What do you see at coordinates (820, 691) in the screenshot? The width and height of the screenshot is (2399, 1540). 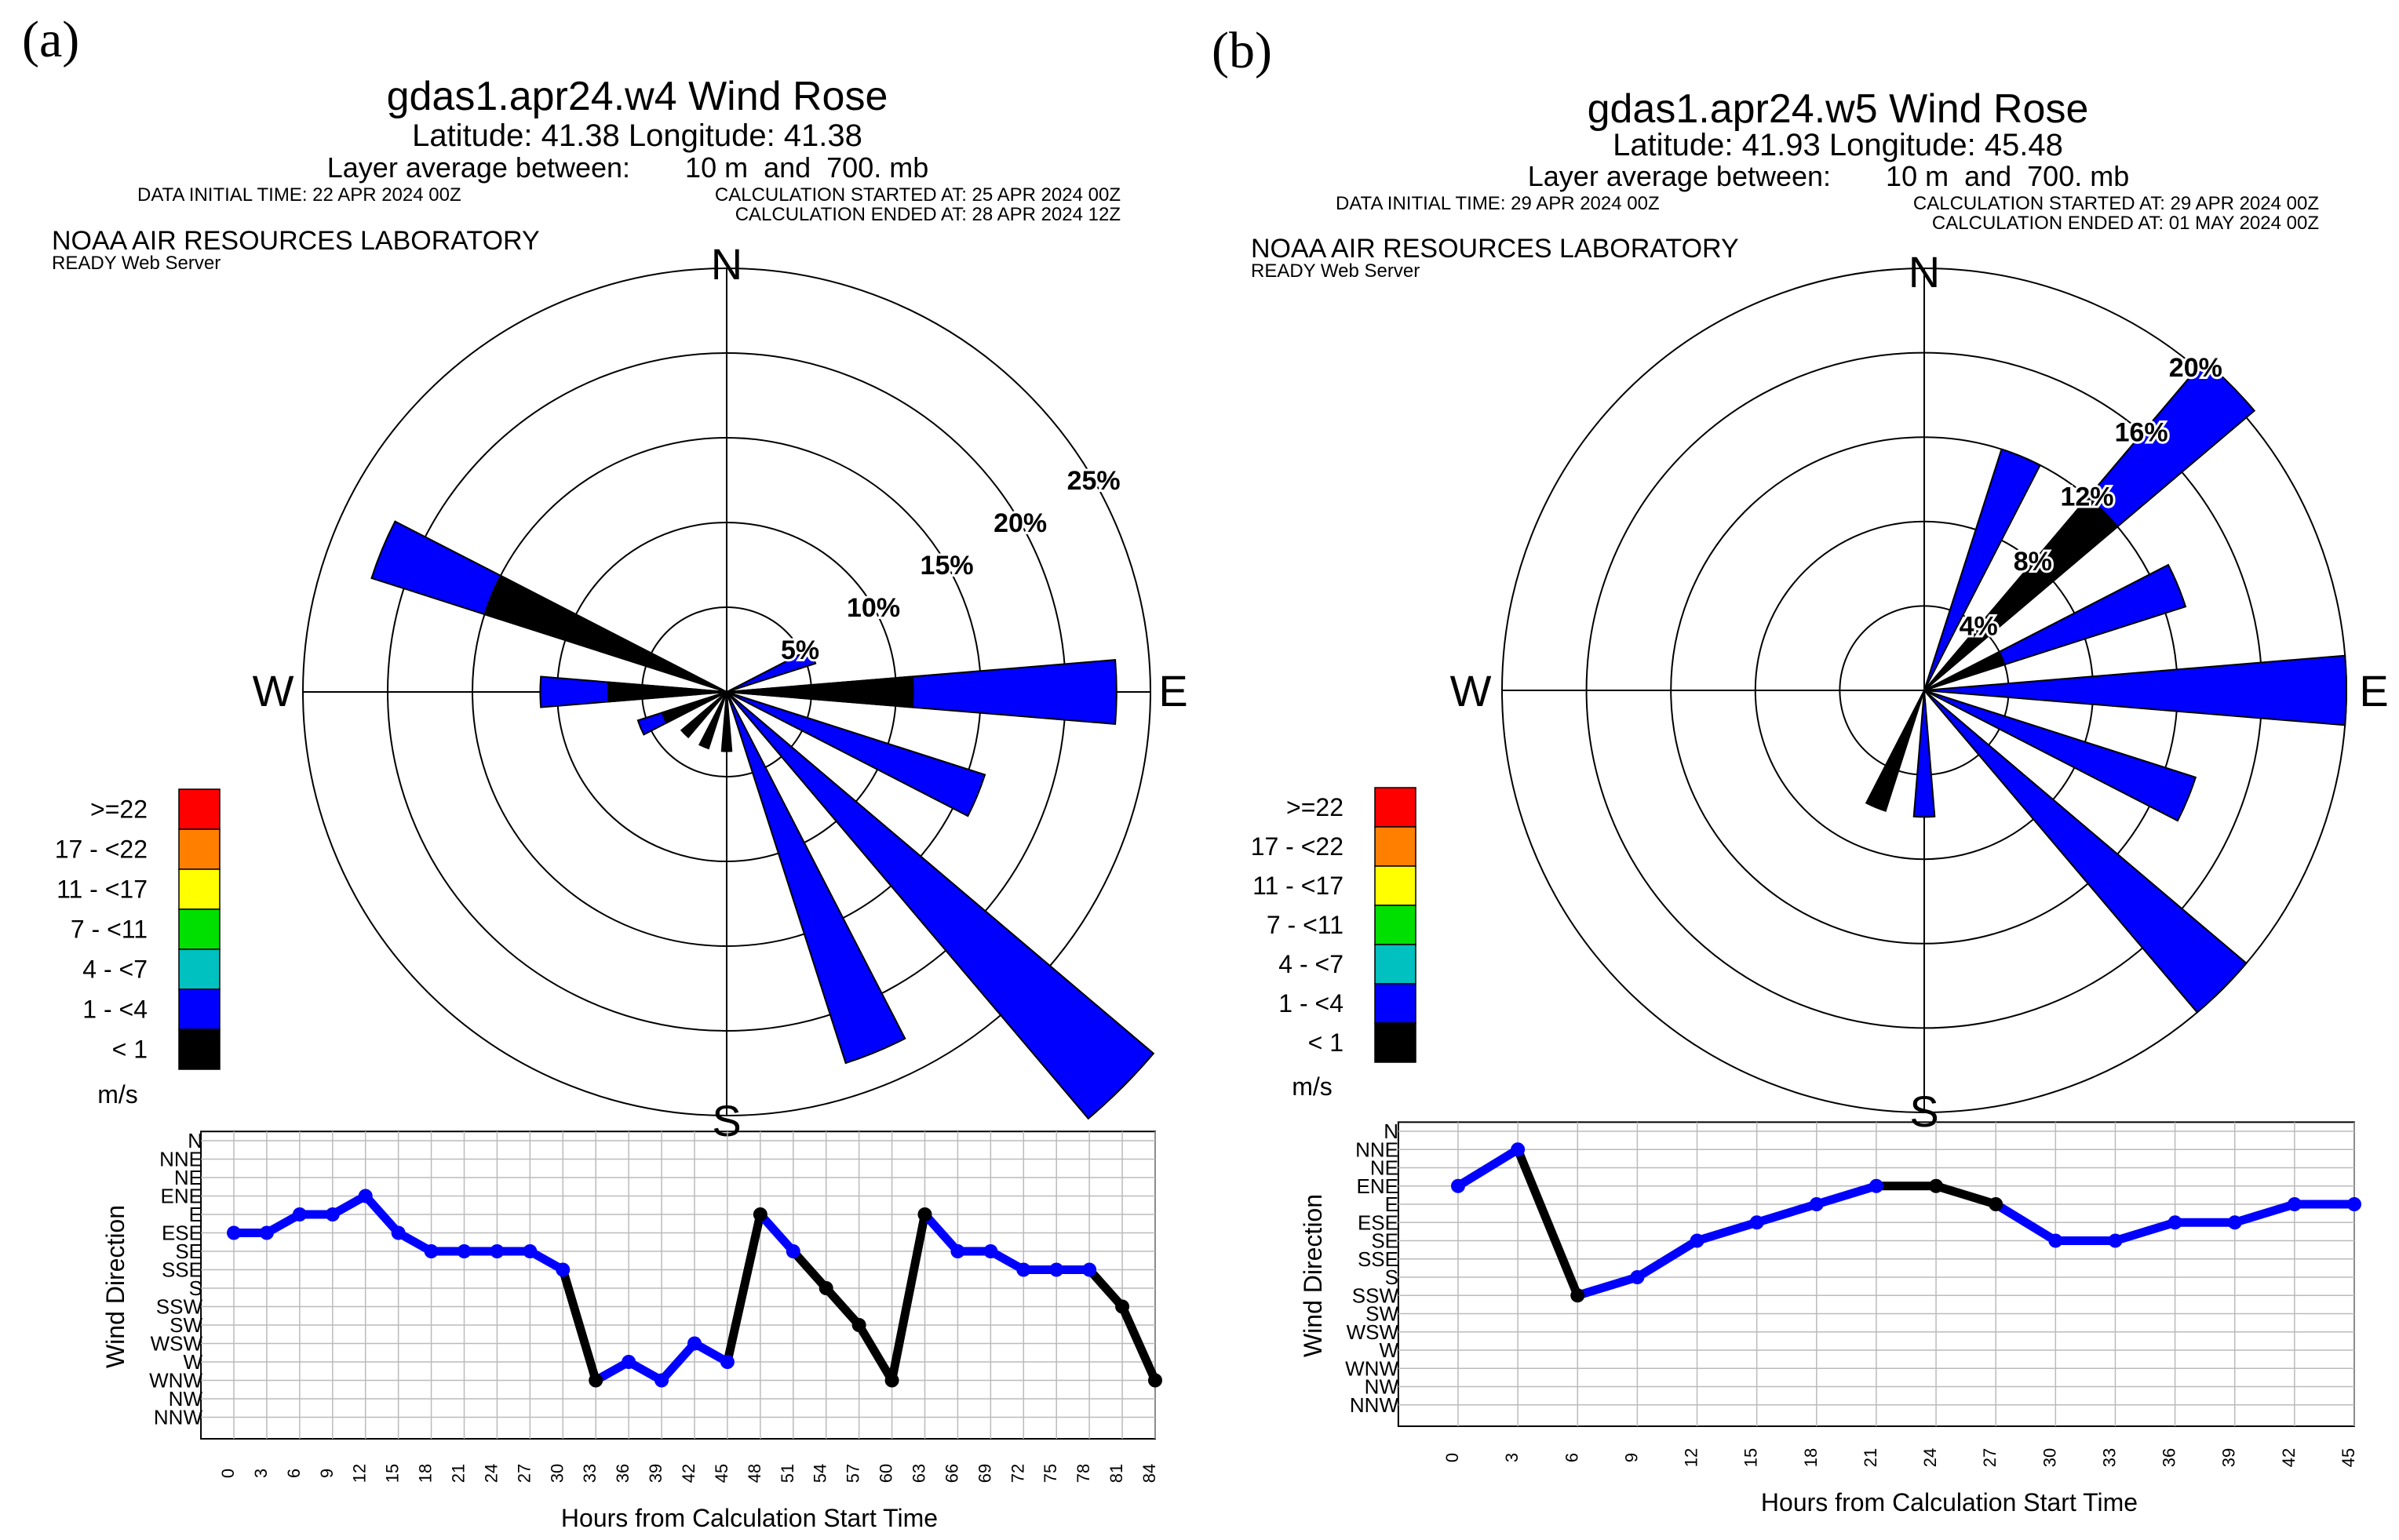 I see `petal-e-lt1` at bounding box center [820, 691].